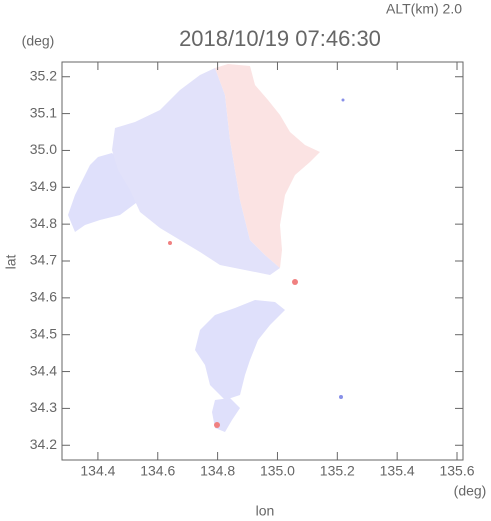 The image size is (491, 521). Describe the element at coordinates (265, 511) in the screenshot. I see `x-axis-title: lon` at that location.